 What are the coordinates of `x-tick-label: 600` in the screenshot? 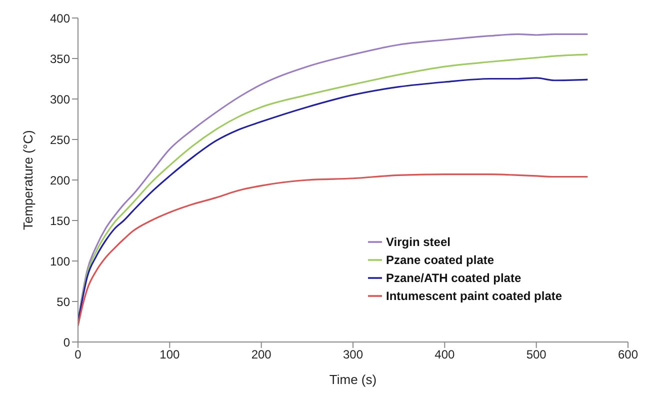 It's located at (628, 355).